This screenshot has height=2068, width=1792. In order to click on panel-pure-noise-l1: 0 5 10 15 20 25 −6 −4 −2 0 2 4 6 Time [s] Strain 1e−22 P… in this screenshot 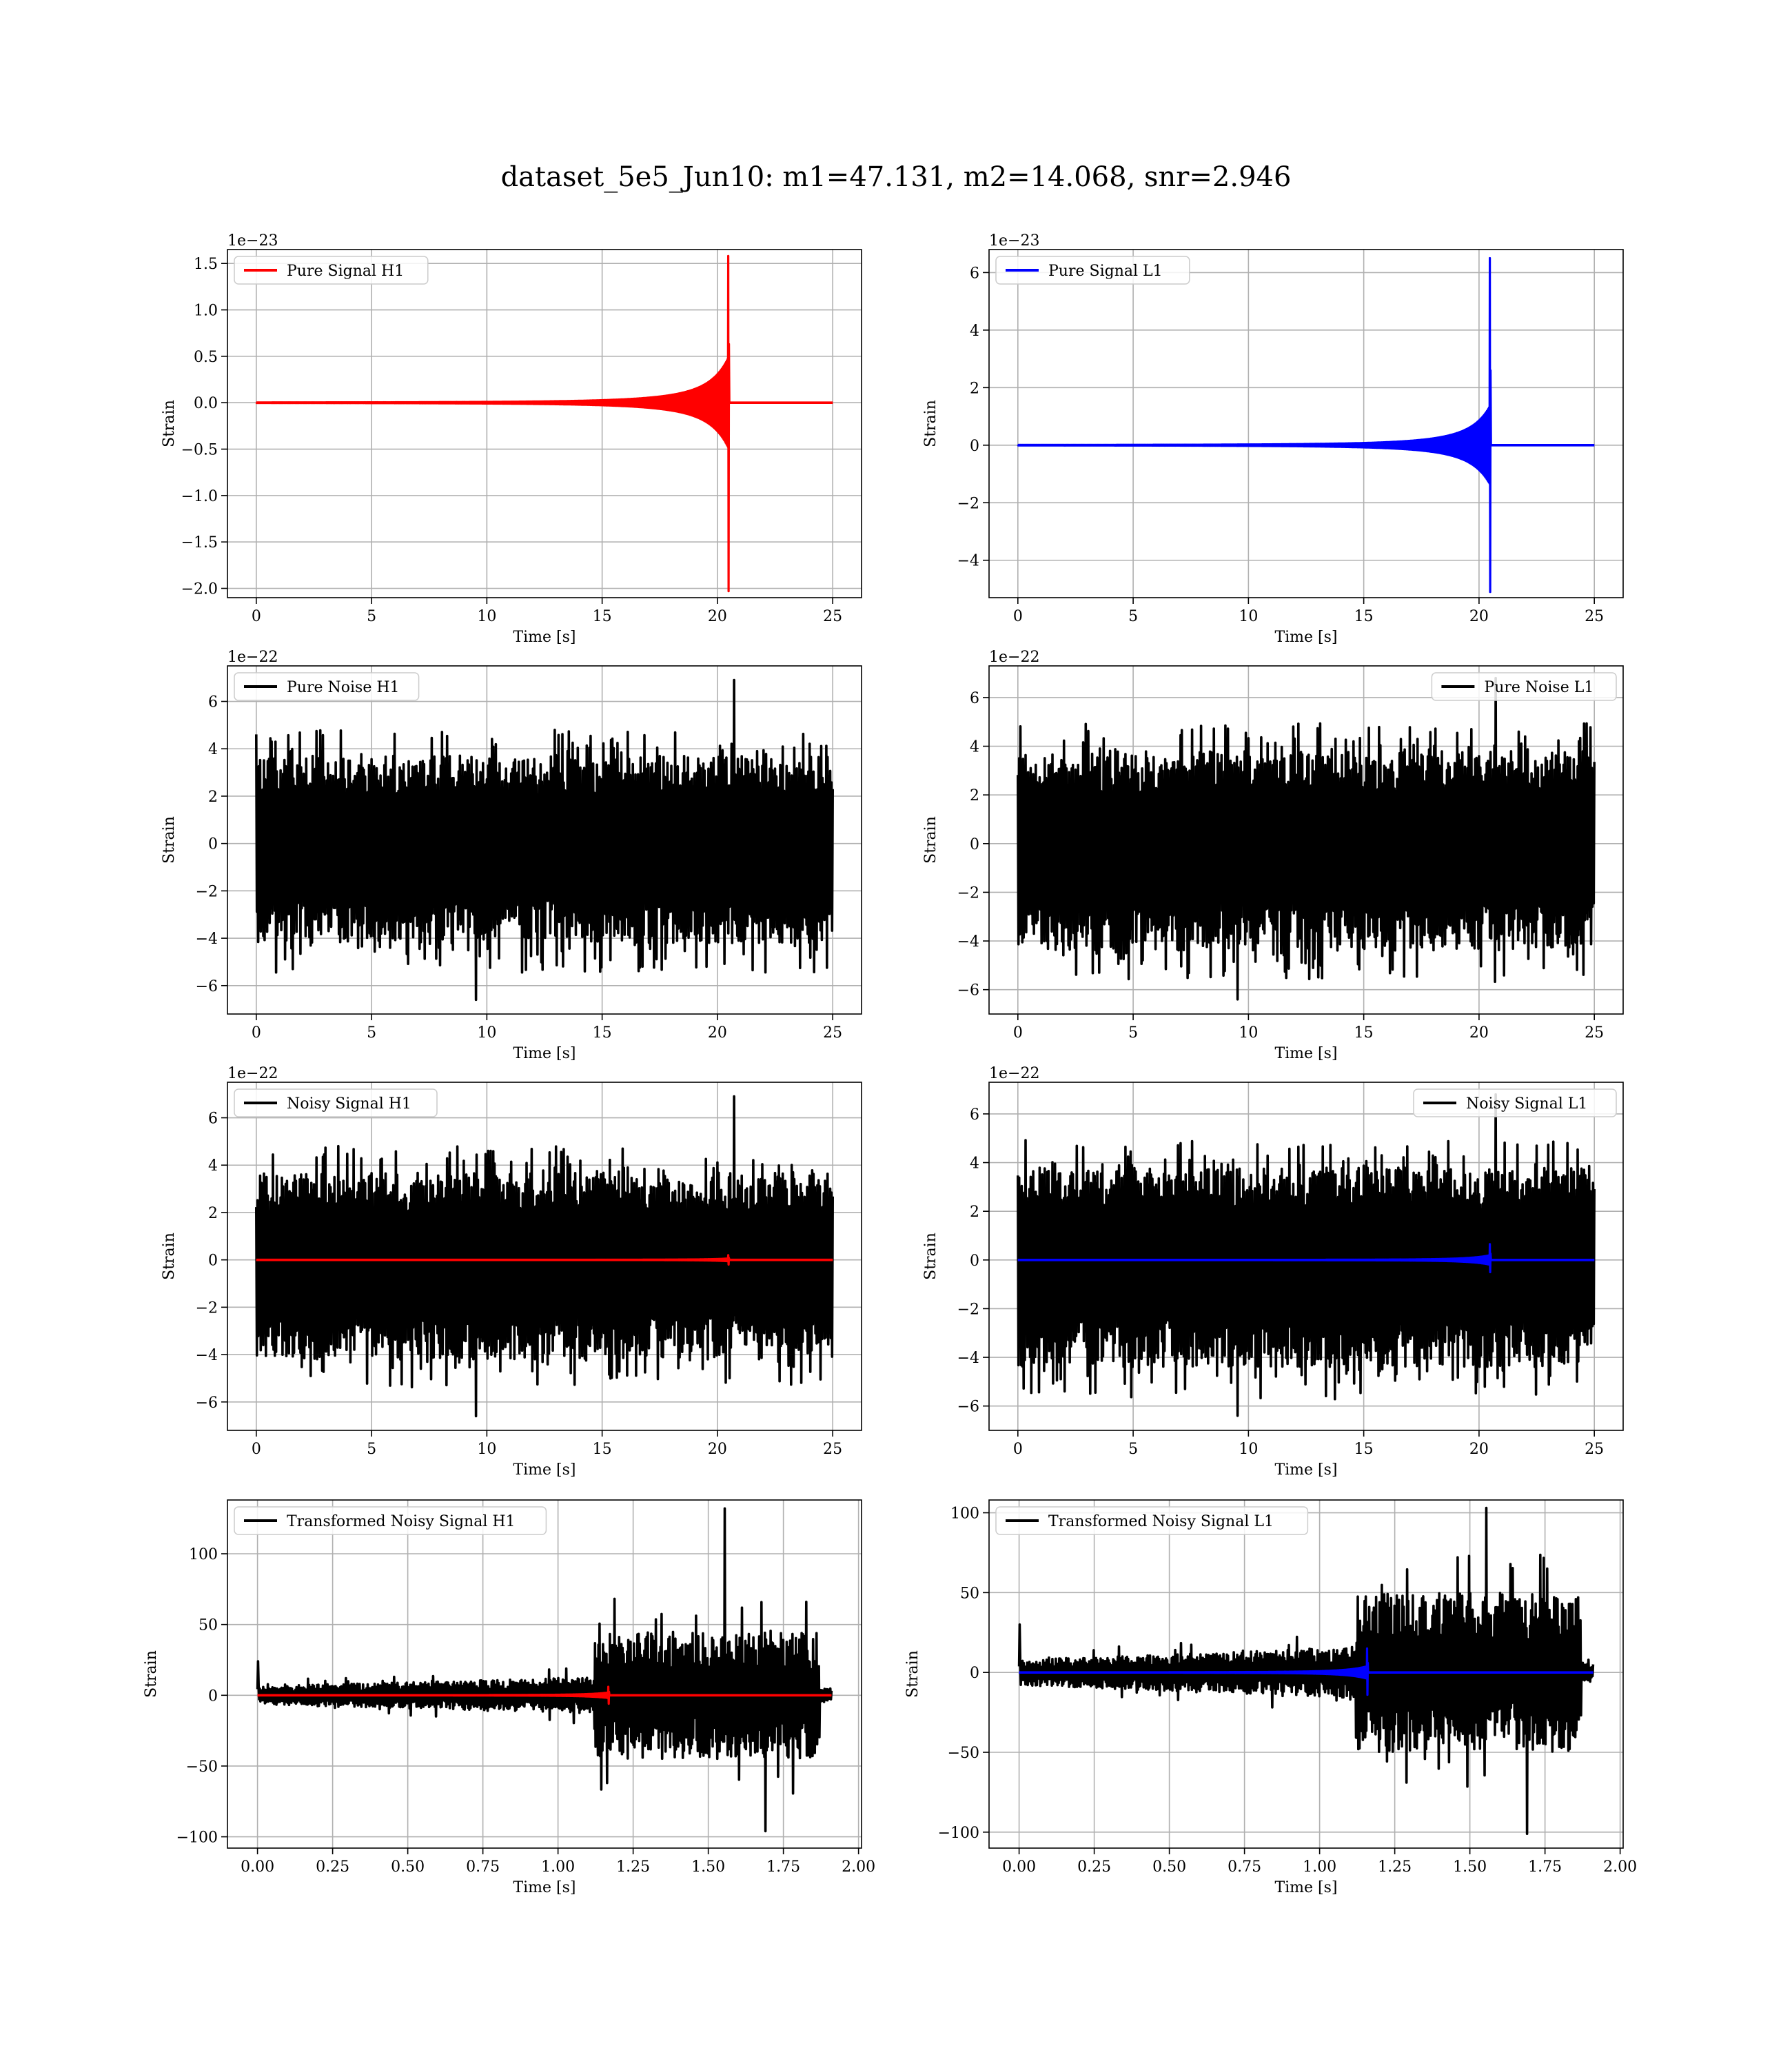, I will do `click(1273, 855)`.